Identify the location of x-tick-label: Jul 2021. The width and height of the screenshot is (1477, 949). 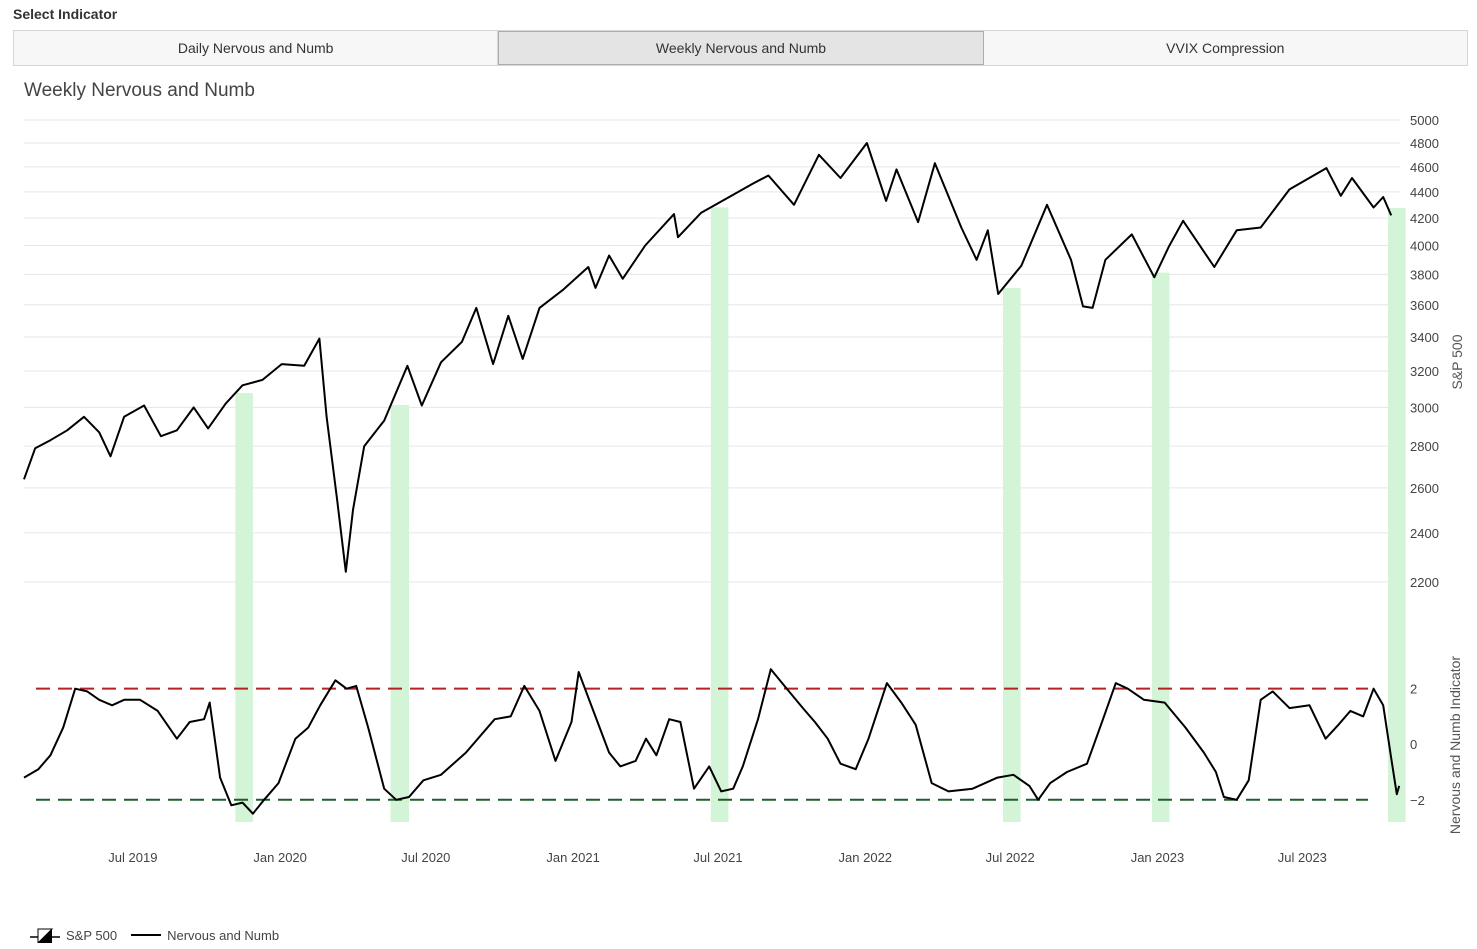
(717, 857).